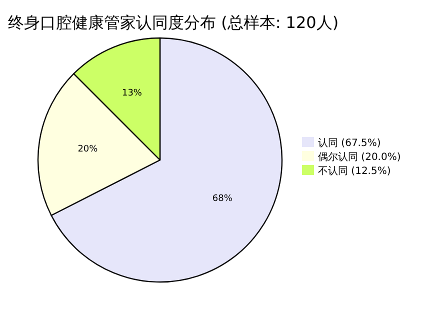 This screenshot has width=446, height=320. What do you see at coordinates (349, 143) in the screenshot?
I see `legend-label: 认同 (67.5%)` at bounding box center [349, 143].